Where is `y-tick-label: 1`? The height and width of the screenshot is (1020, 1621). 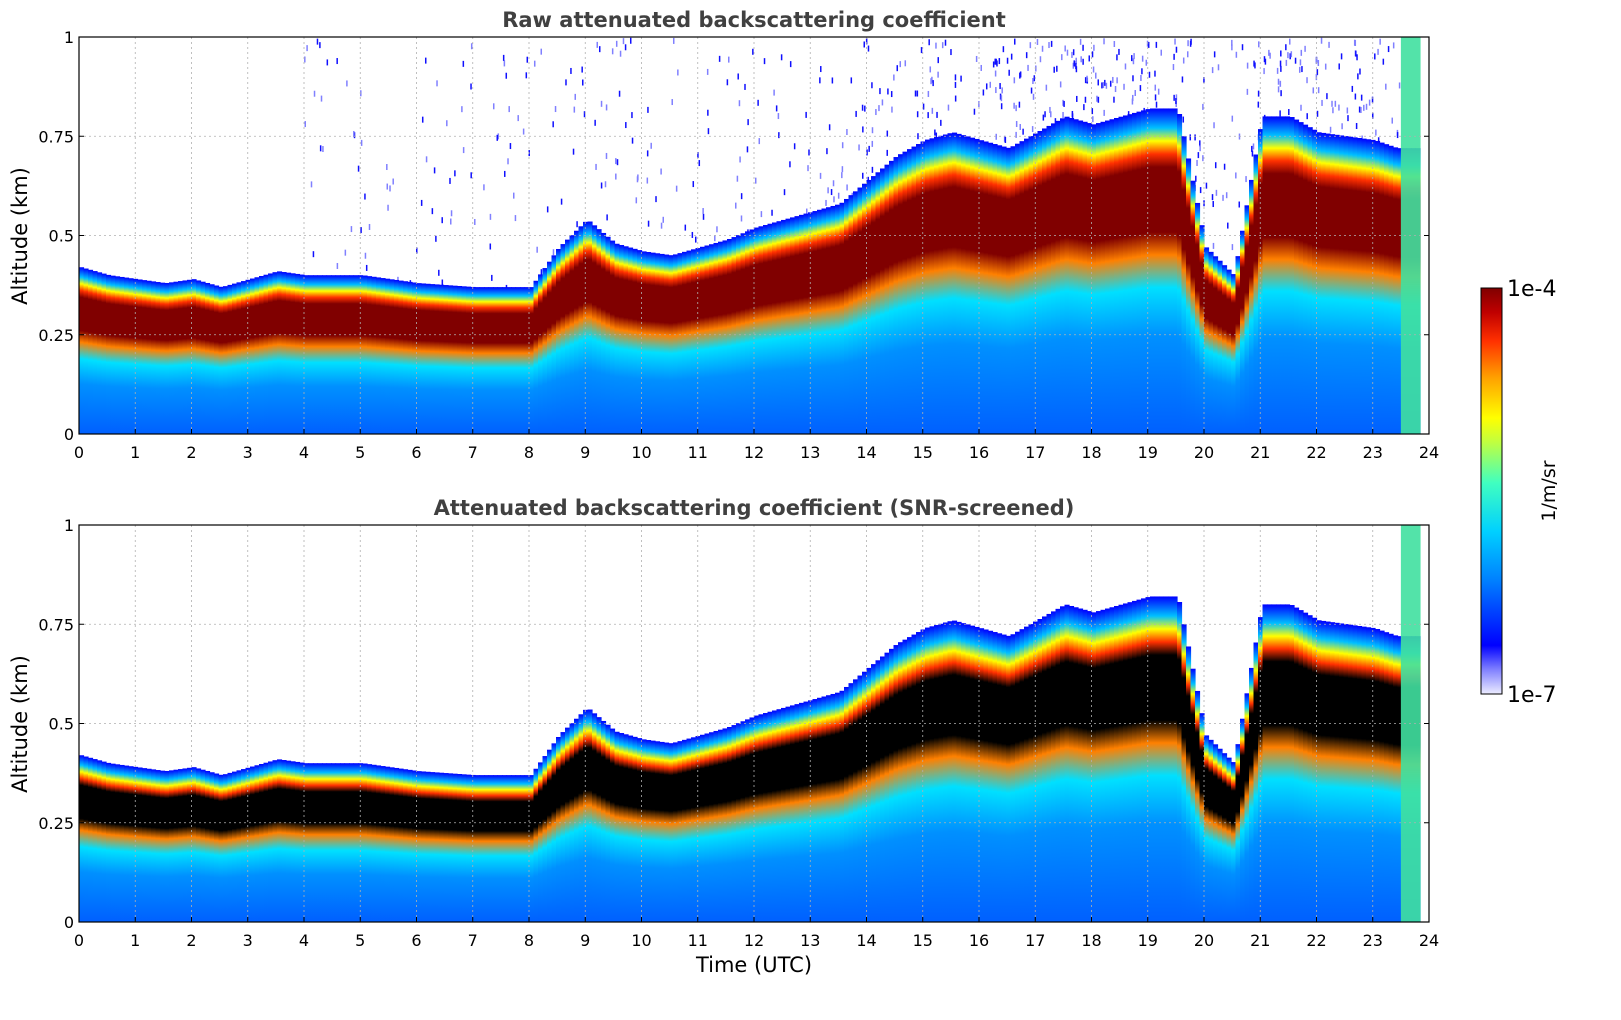 y-tick-label: 1 is located at coordinates (69, 525).